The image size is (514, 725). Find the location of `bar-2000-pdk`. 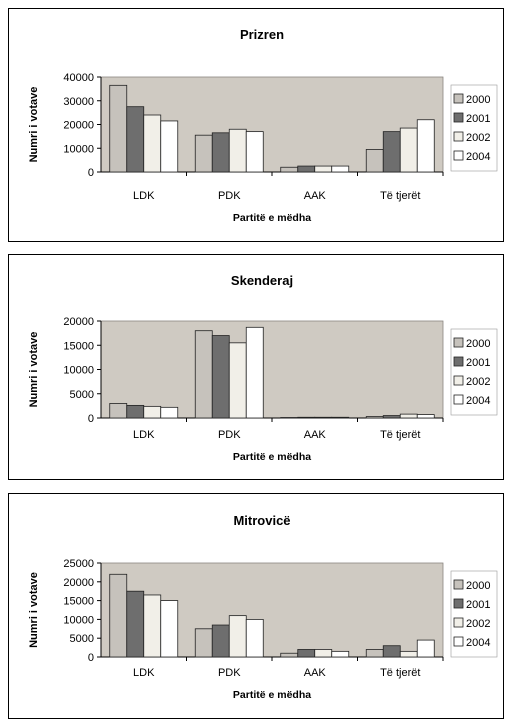

bar-2000-pdk is located at coordinates (203, 643).